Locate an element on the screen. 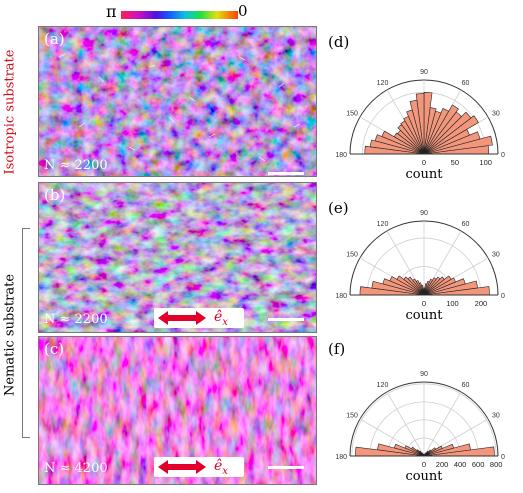 This screenshot has width=523, height=493. radial-tick-label: 600 is located at coordinates (478, 464).